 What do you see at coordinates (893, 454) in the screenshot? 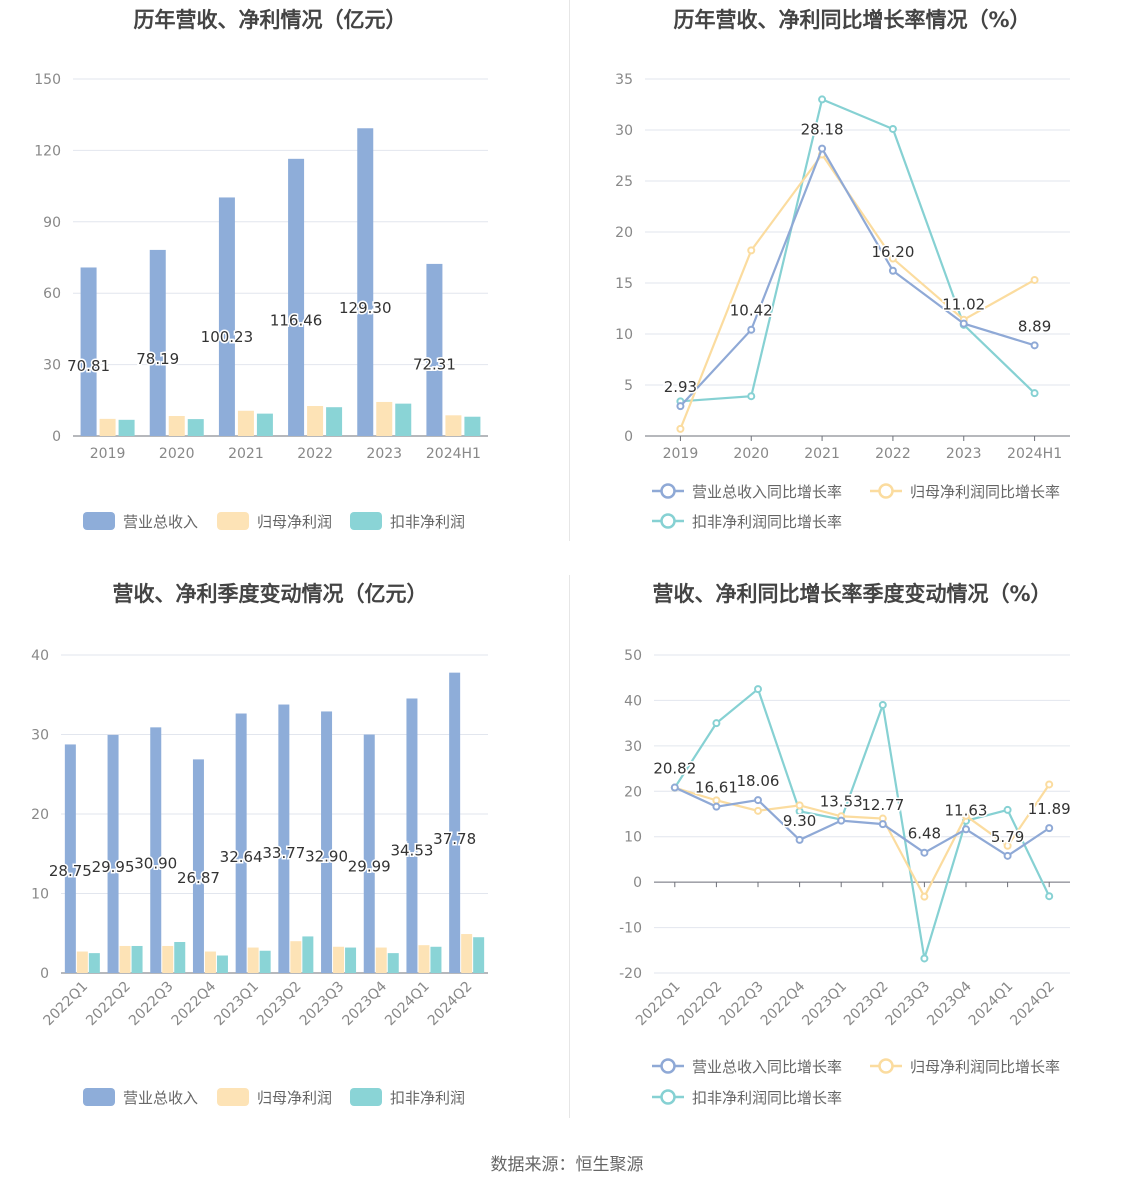
I see `x-tick-label: 2022` at bounding box center [893, 454].